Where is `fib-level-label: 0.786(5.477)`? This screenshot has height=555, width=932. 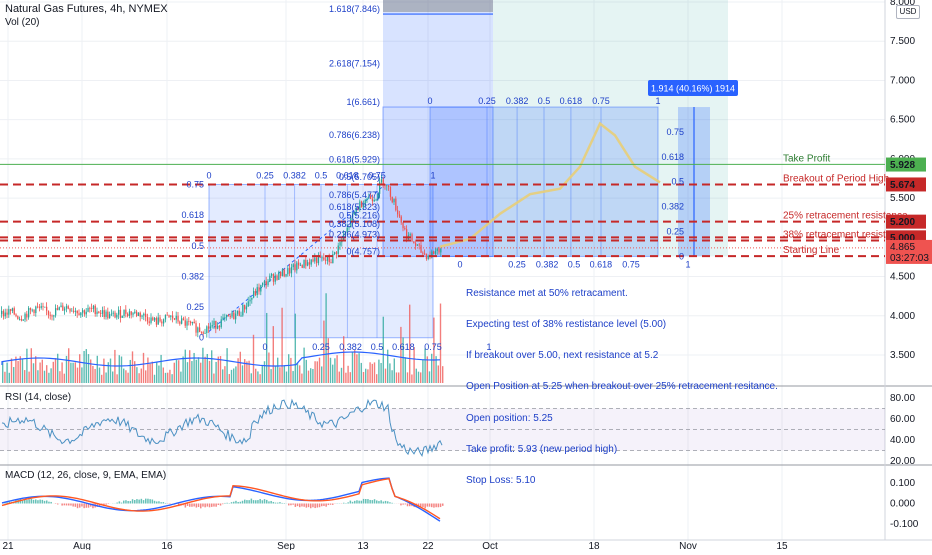 fib-level-label: 0.786(5.477) is located at coordinates (354, 195).